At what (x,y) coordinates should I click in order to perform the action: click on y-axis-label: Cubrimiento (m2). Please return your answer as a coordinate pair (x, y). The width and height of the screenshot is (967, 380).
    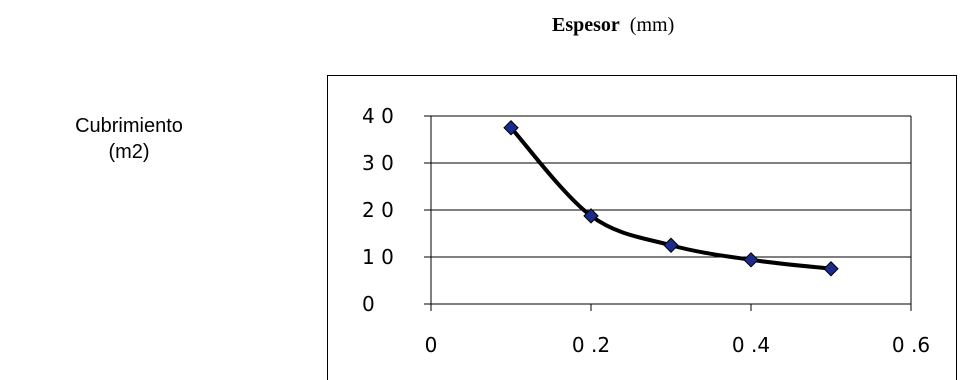
    Looking at the image, I should click on (129, 139).